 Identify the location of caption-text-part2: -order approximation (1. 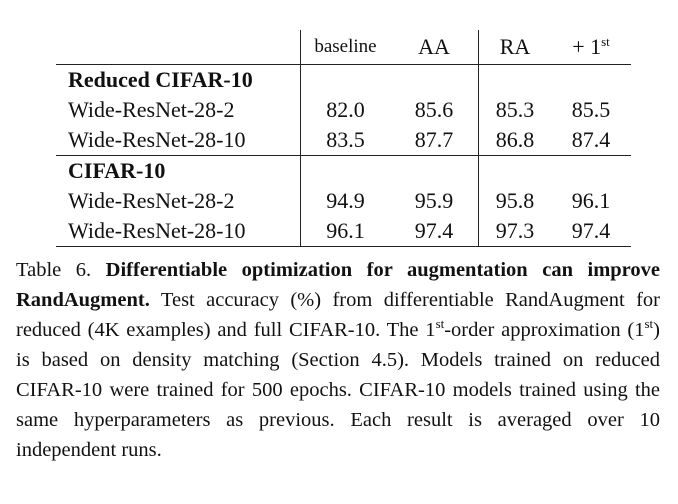
(544, 330).